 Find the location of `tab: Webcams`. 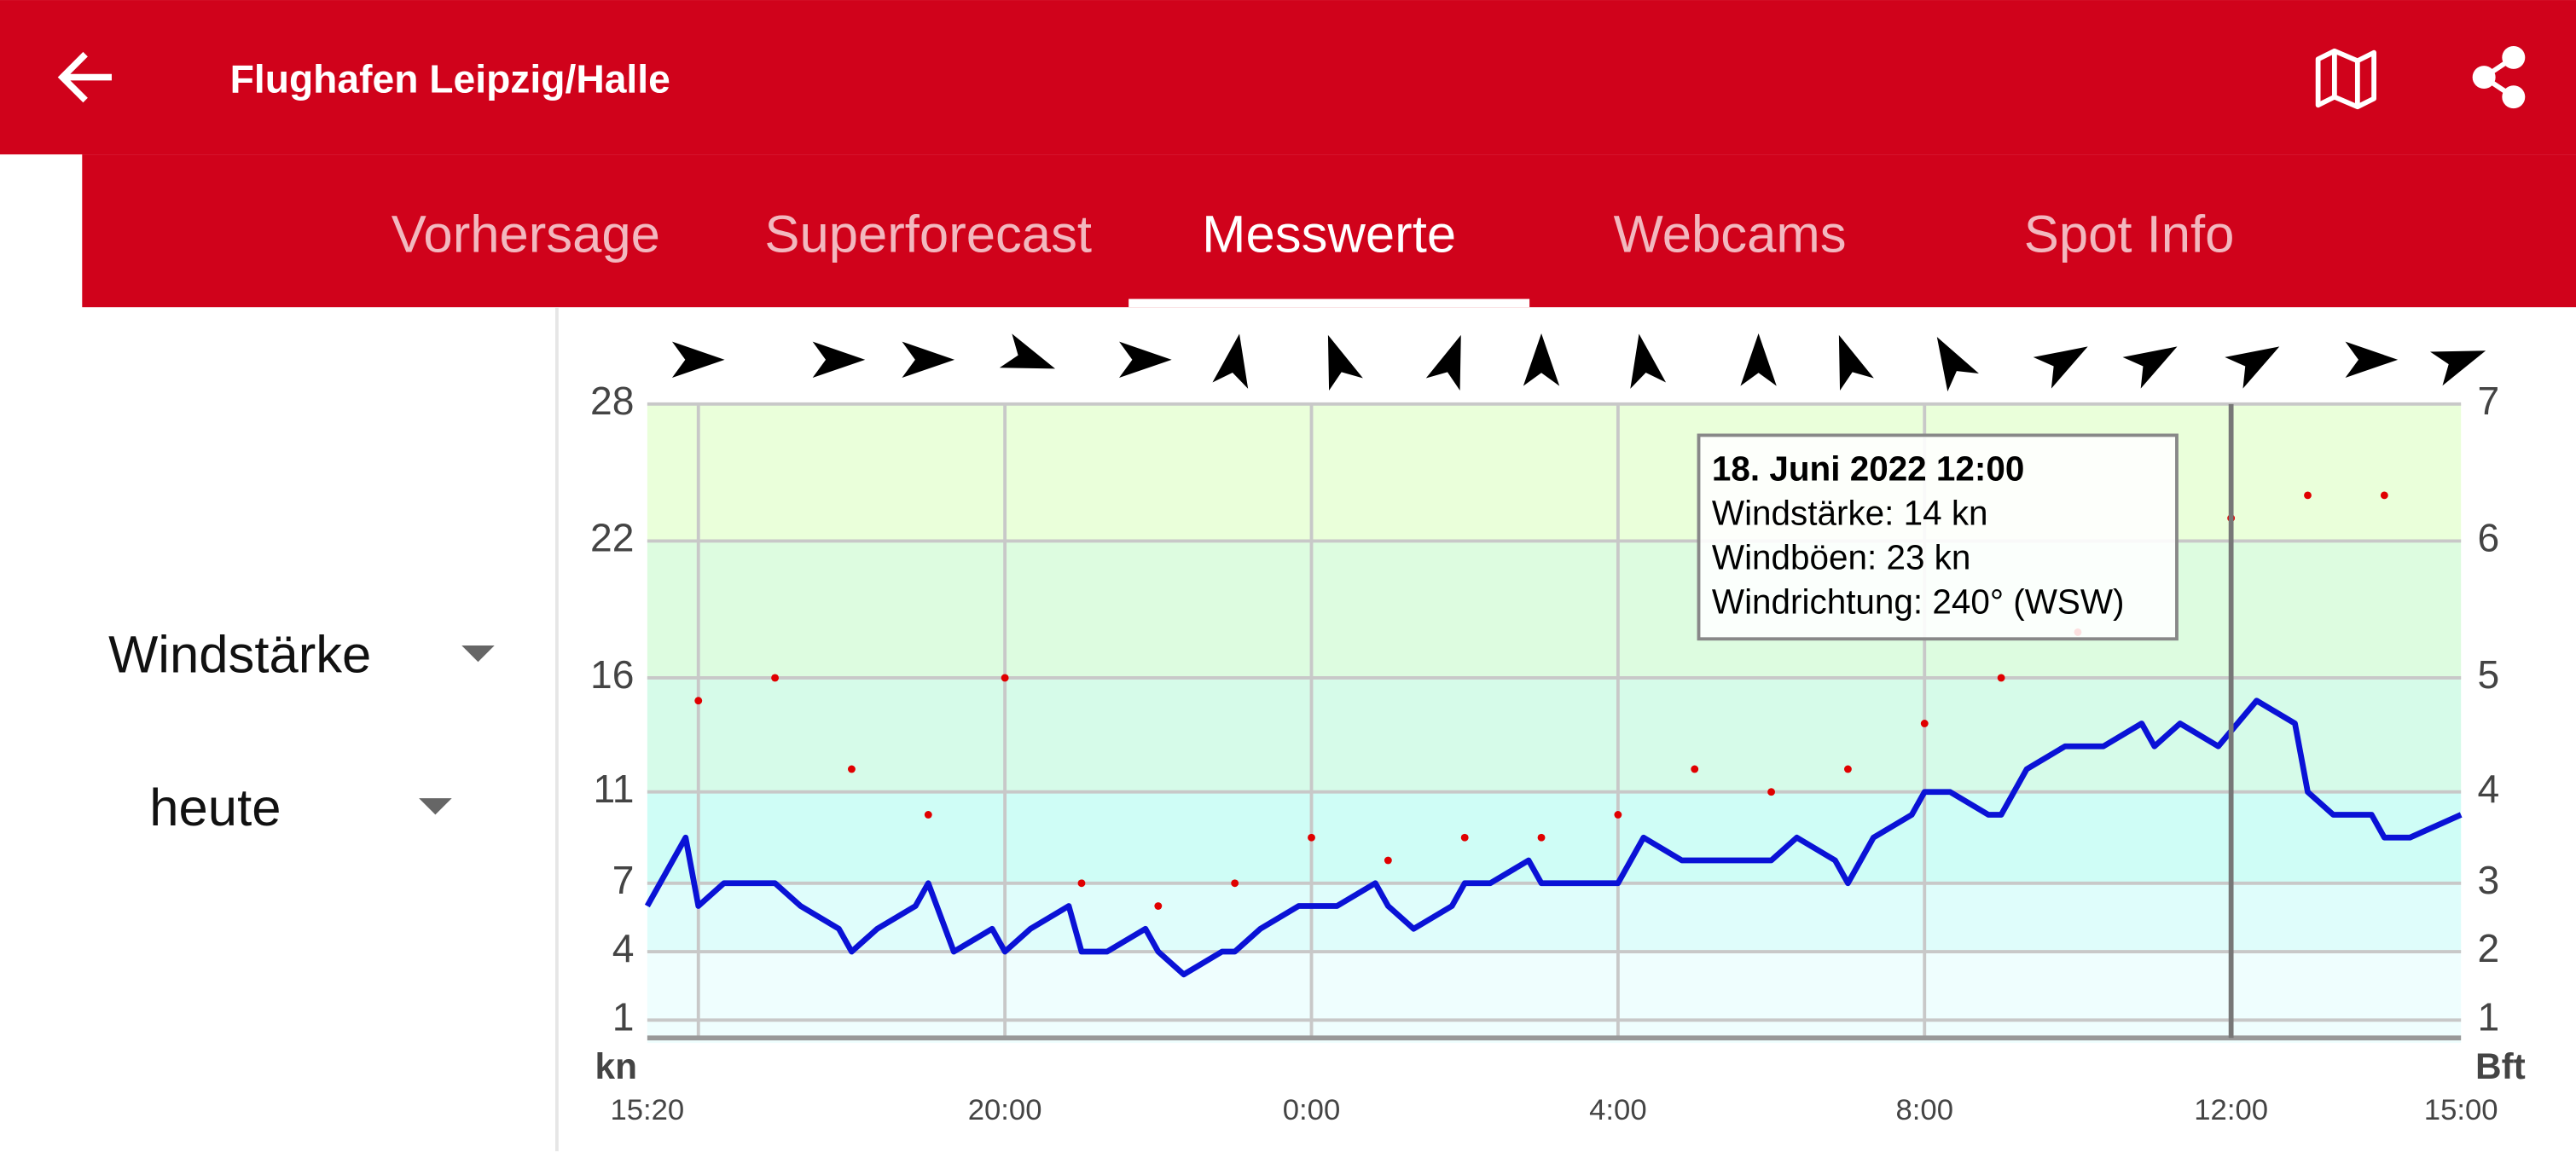

tab: Webcams is located at coordinates (1730, 235).